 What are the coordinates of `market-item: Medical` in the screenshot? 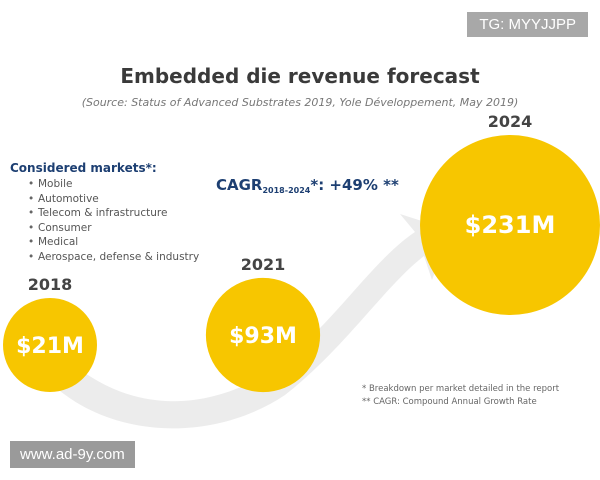 It's located at (104, 242).